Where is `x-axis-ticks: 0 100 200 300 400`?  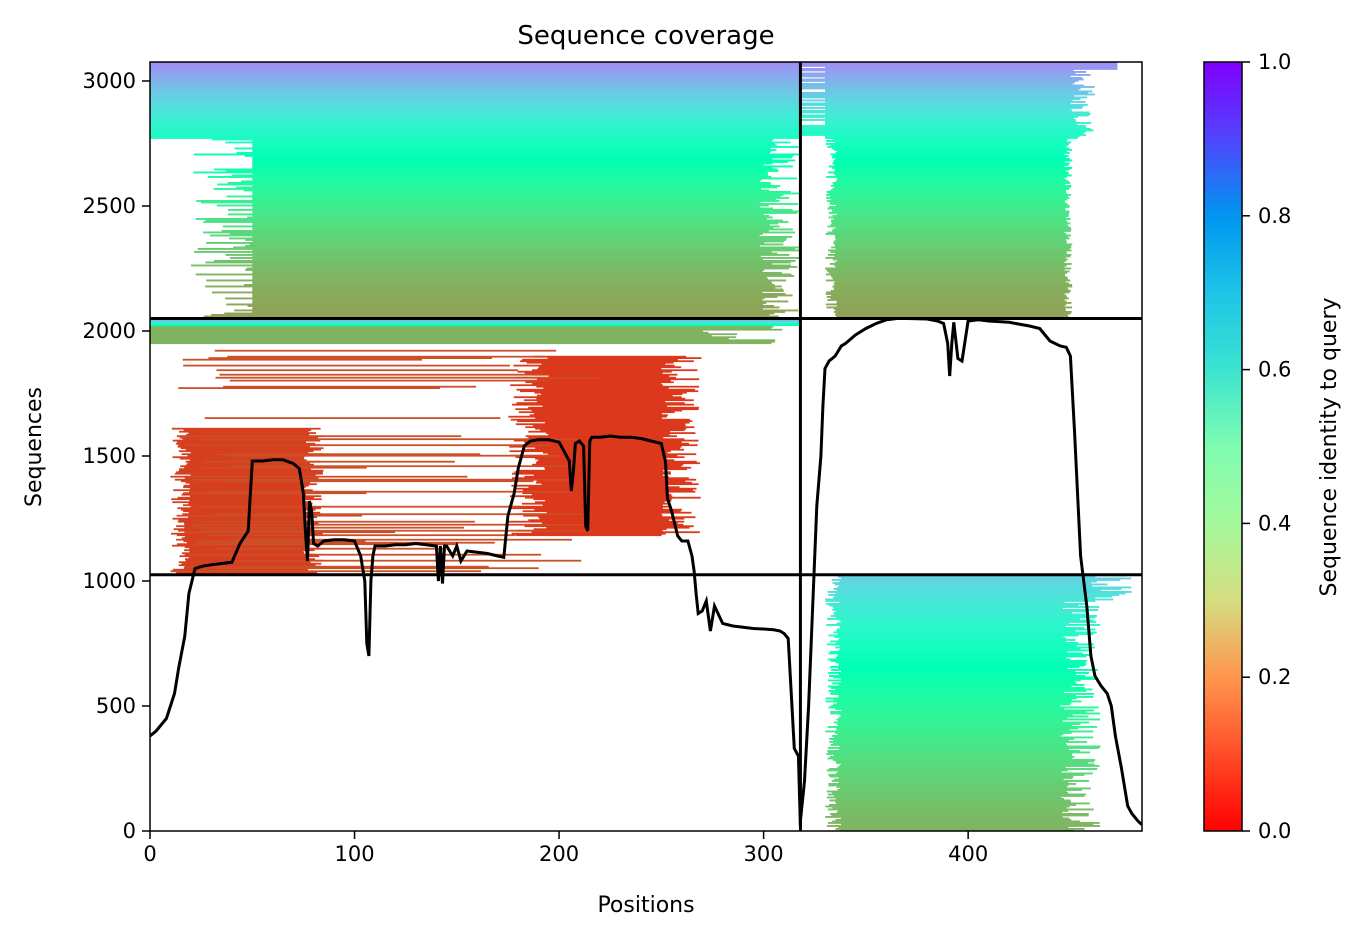
x-axis-ticks: 0 100 200 300 400 is located at coordinates (565, 848).